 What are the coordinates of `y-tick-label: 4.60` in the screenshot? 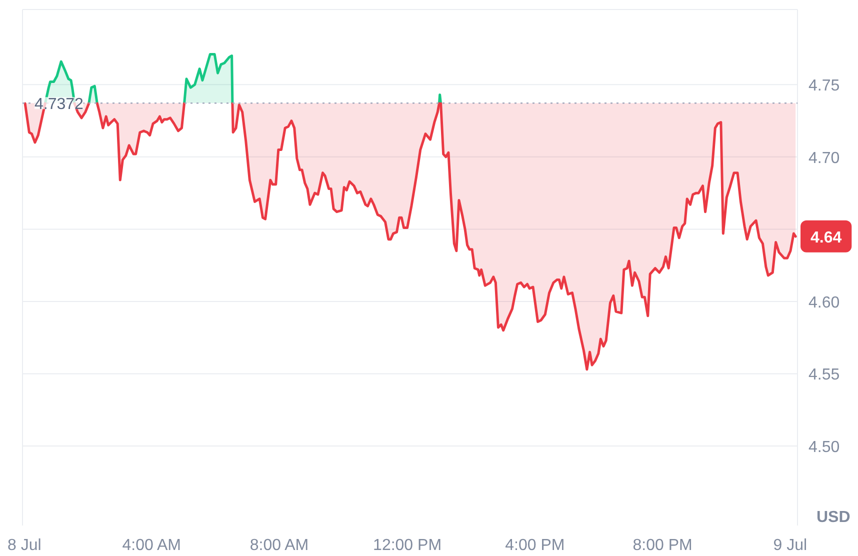 It's located at (824, 303).